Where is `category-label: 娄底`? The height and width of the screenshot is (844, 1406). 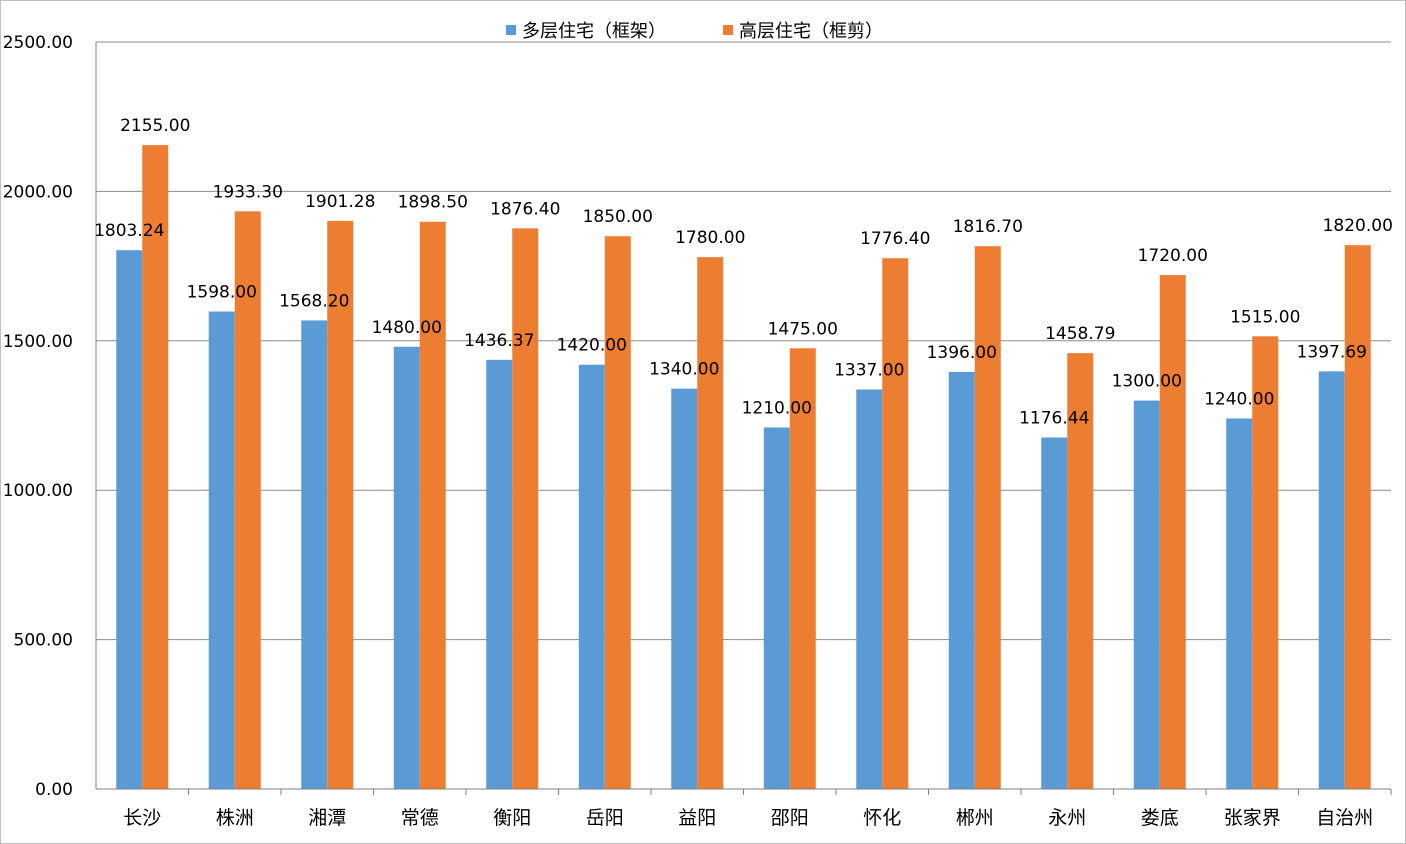 category-label: 娄底 is located at coordinates (1160, 818).